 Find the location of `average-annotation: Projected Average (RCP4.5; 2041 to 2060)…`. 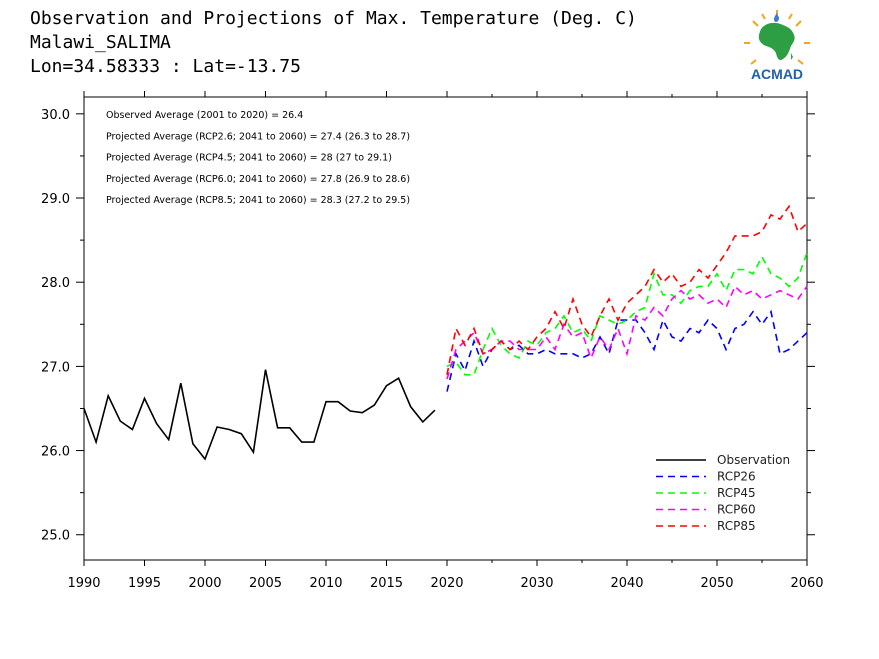

average-annotation: Projected Average (RCP4.5; 2041 to 2060)… is located at coordinates (249, 158).